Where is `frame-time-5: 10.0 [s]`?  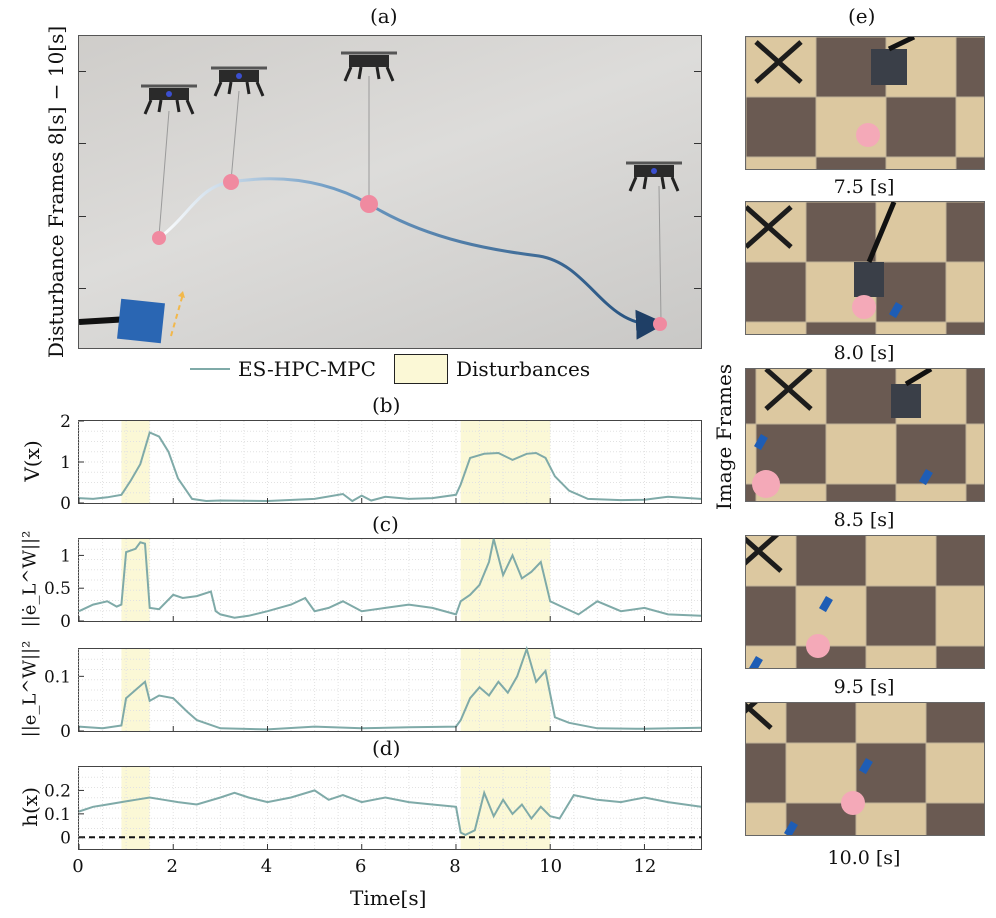 frame-time-5: 10.0 [s] is located at coordinates (864, 858).